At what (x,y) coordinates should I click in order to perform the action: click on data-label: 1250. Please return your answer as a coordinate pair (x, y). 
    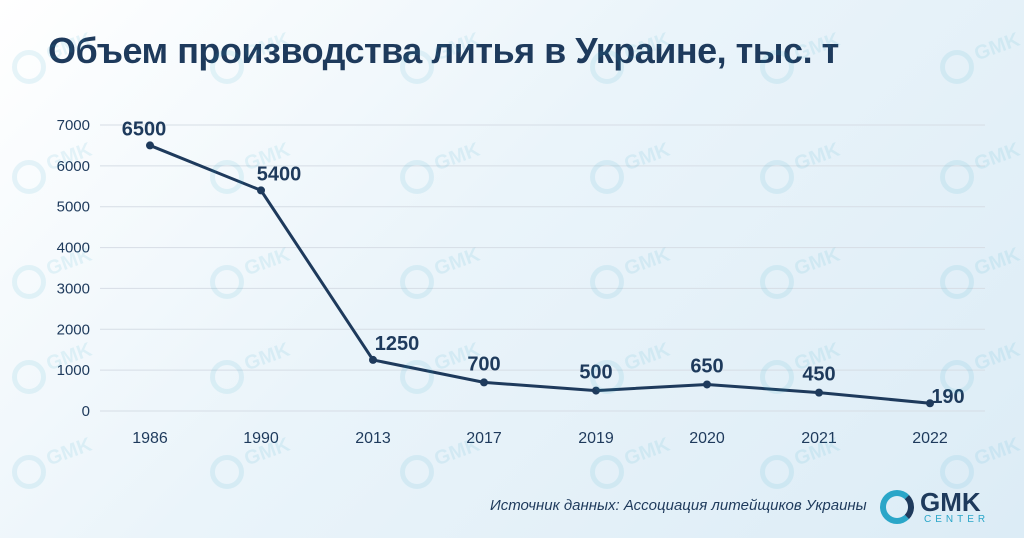
    Looking at the image, I should click on (397, 344).